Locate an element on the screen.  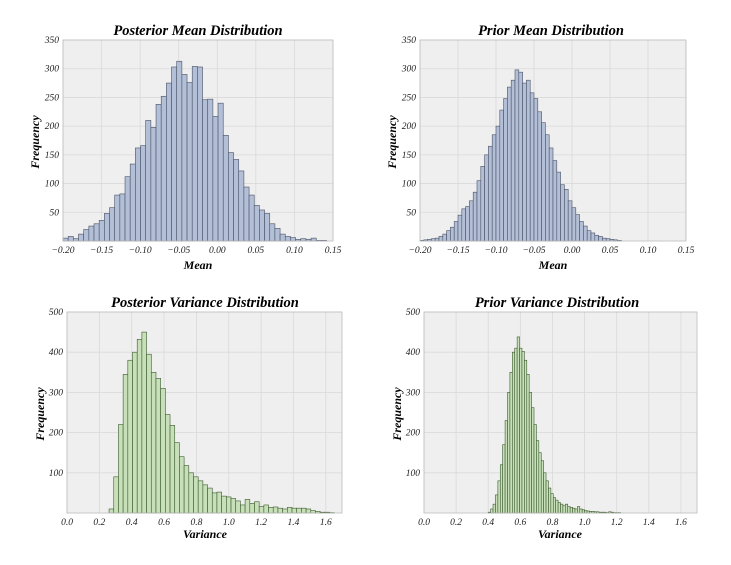
x-tick-label: 1.4 is located at coordinates (649, 523).